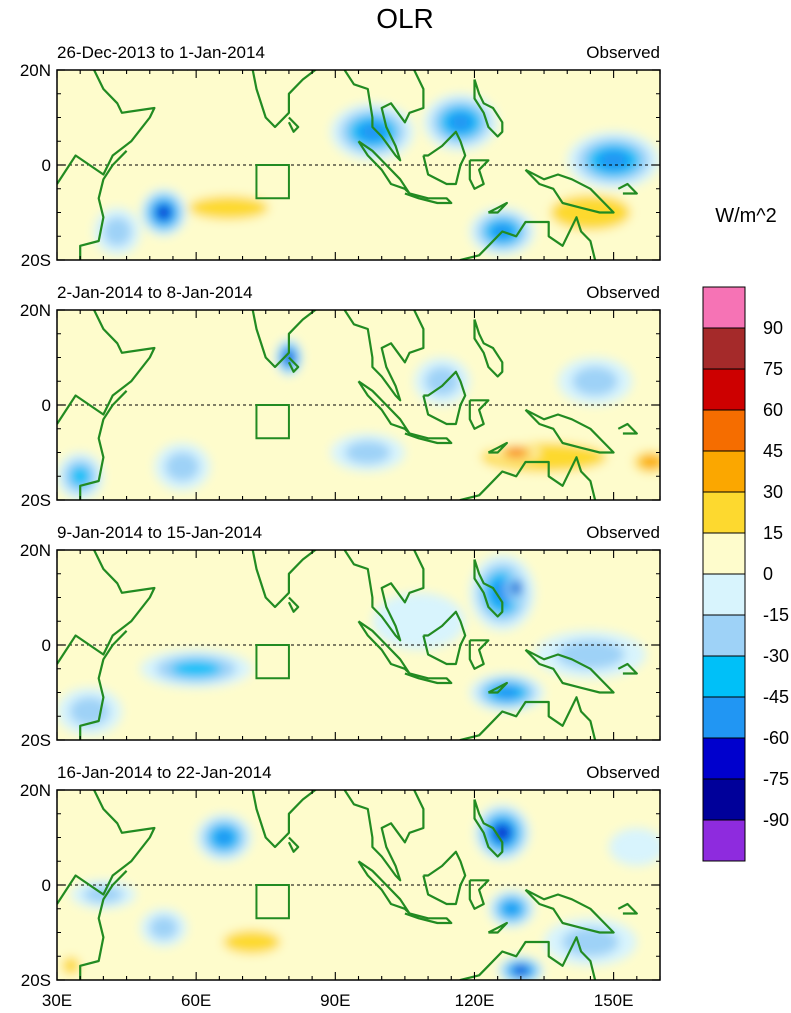  What do you see at coordinates (773, 492) in the screenshot?
I see `colorbar-level-label: 30` at bounding box center [773, 492].